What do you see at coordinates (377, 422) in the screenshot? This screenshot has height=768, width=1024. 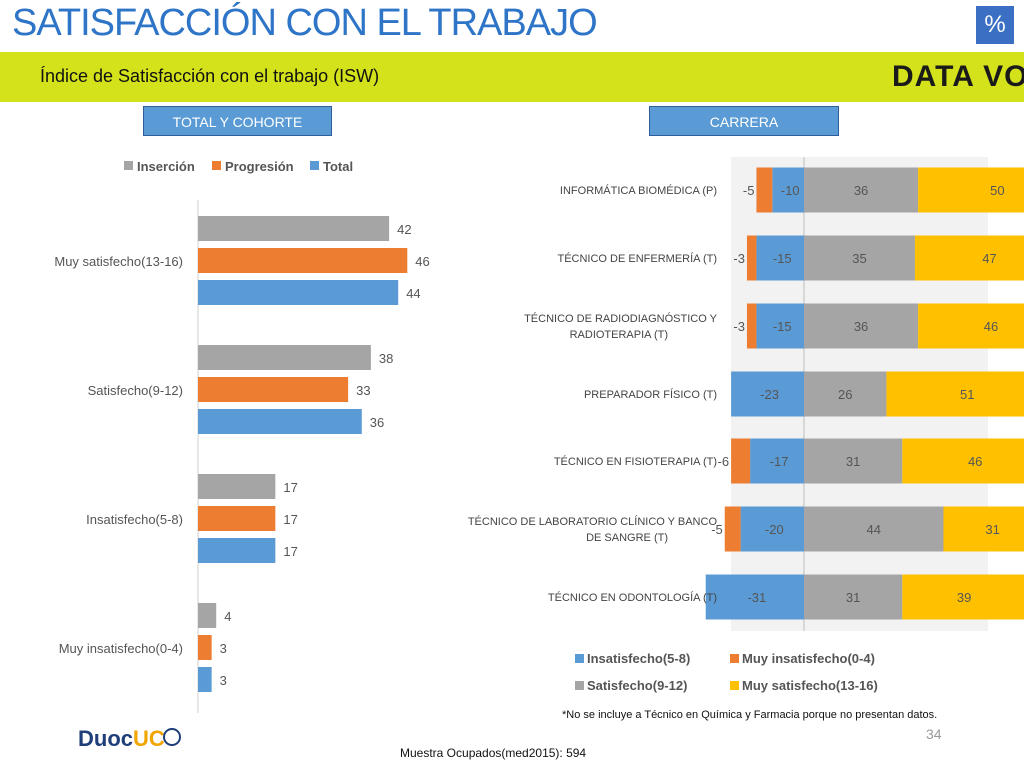 I see `bar-label-1-2: 36` at bounding box center [377, 422].